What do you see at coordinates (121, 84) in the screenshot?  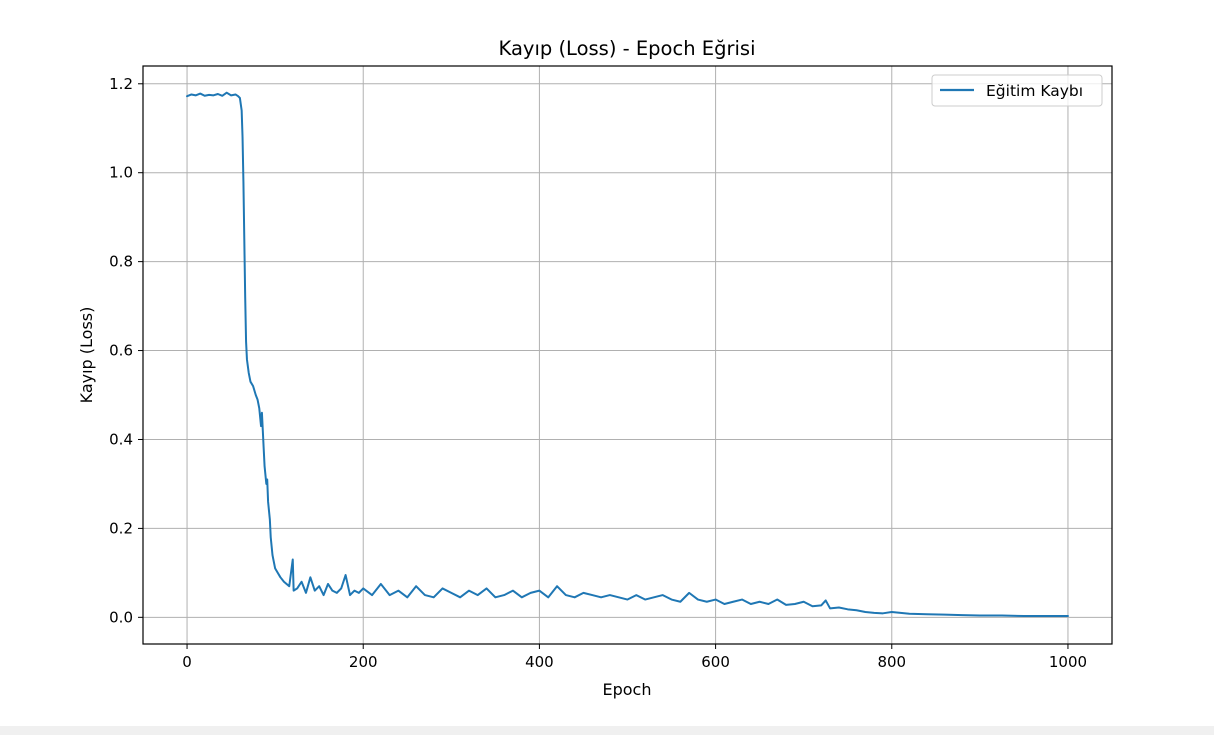 I see `y-tick-label: 1.2` at bounding box center [121, 84].